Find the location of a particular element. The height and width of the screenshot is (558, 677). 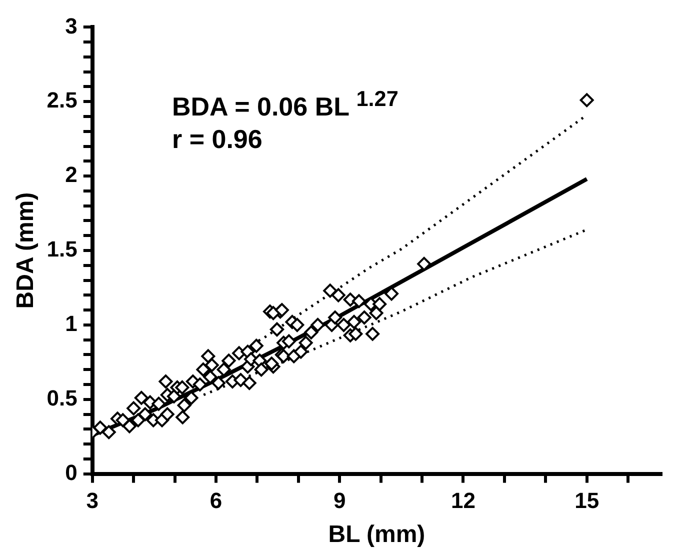

y-tick-label: 1.5 is located at coordinates (62, 249).